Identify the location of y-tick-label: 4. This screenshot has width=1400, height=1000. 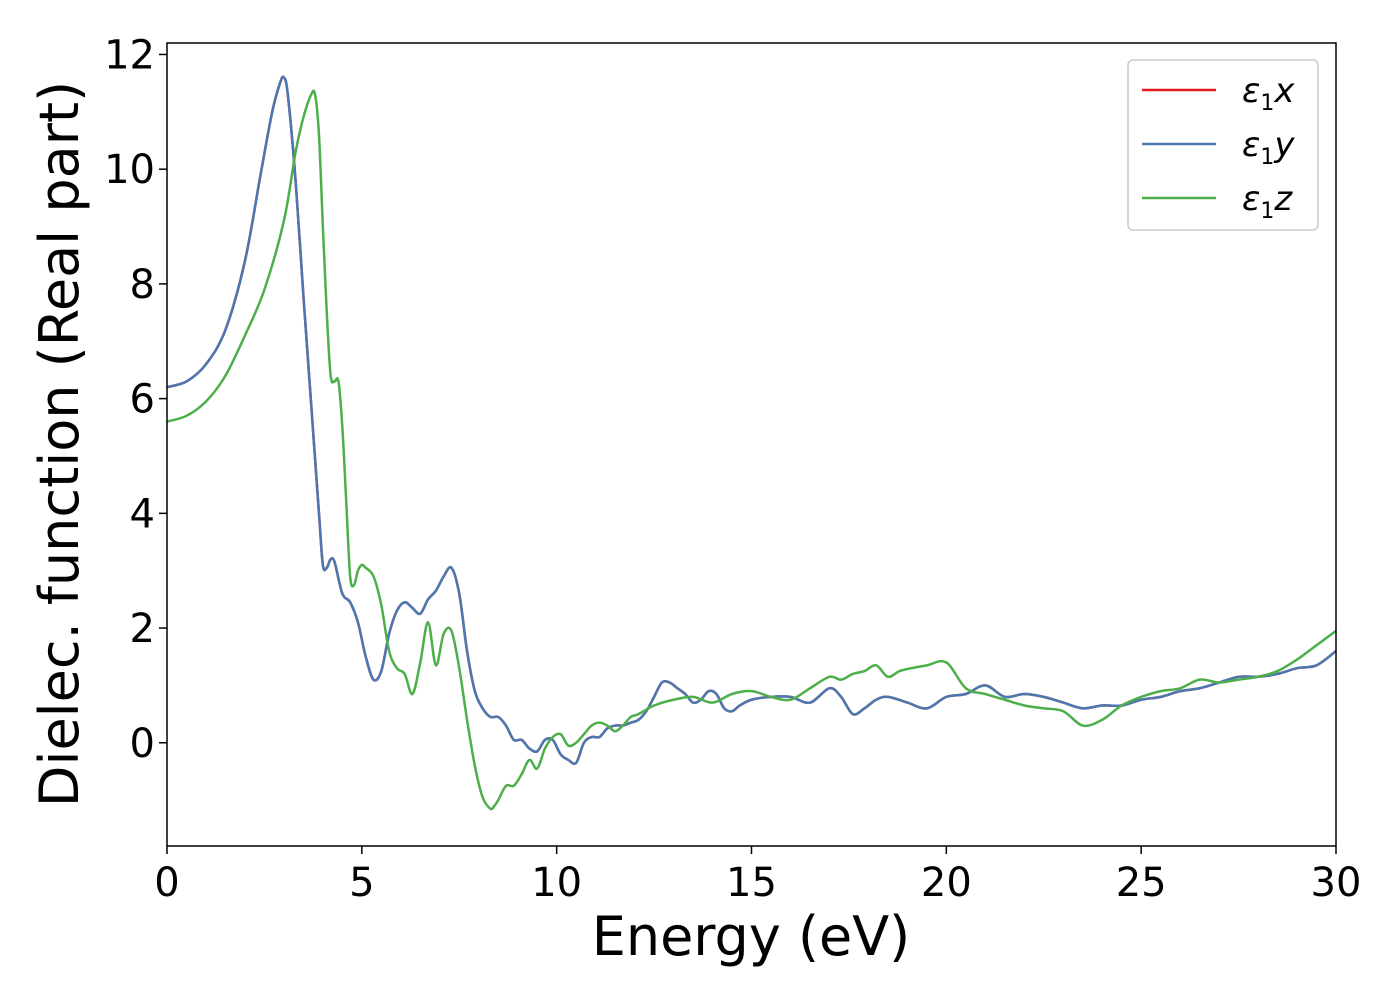
(142, 514).